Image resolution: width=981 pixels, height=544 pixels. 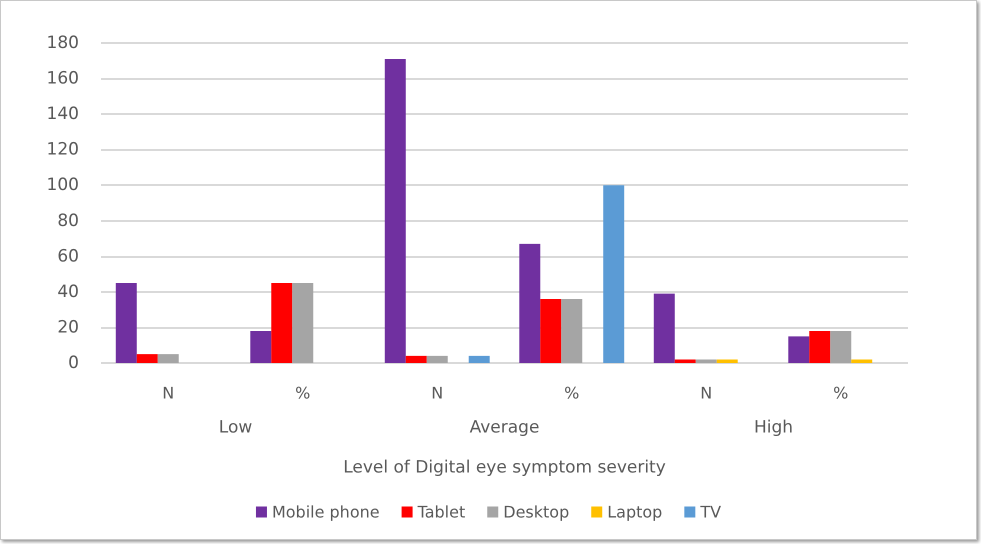 I want to click on y-tick-label: 0, so click(x=73, y=363).